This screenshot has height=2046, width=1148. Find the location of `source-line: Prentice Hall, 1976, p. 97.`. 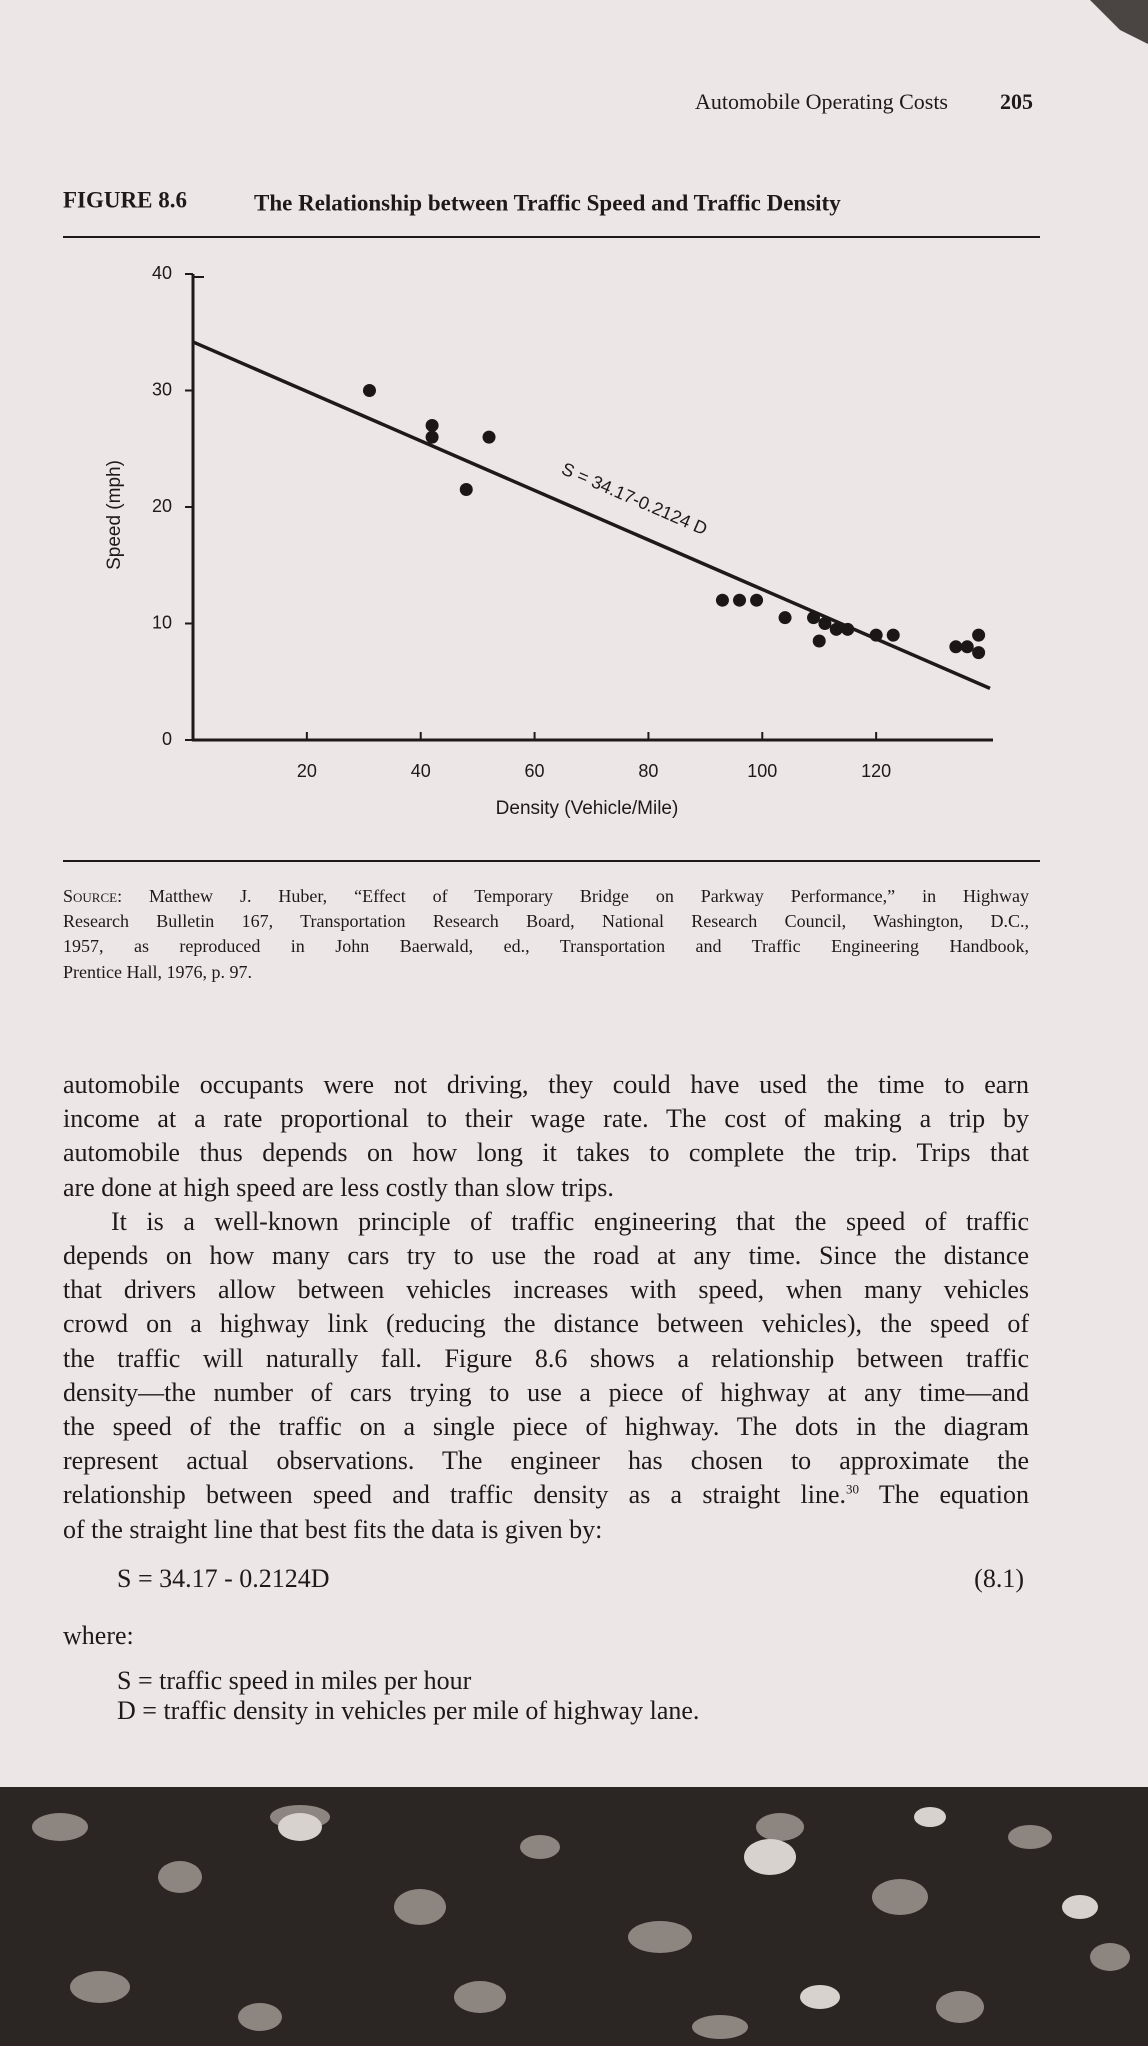

source-line: Prentice Hall, 1976, p. 97. is located at coordinates (157, 971).